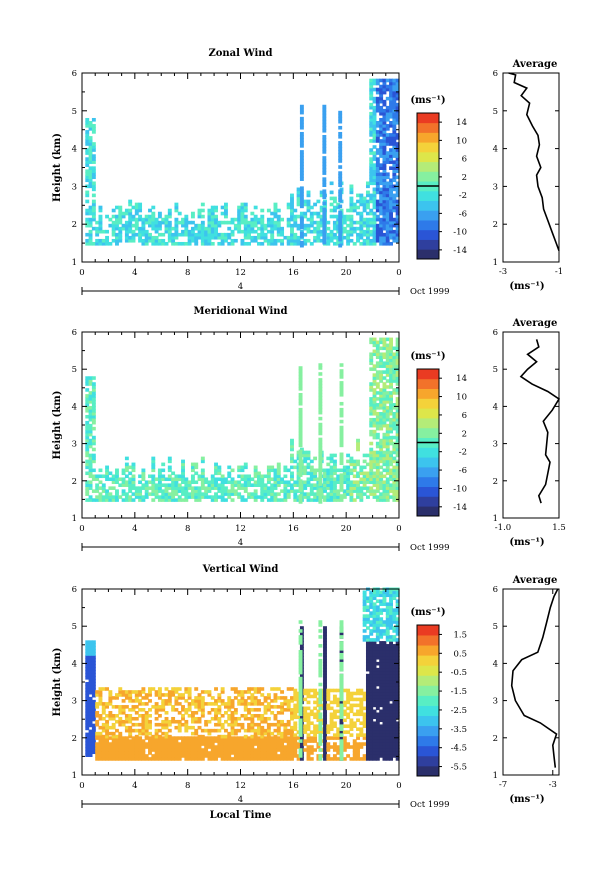 This screenshot has width=611, height=873. Describe the element at coordinates (503, 272) in the screenshot. I see `profile-x-tick-label: -3` at that location.